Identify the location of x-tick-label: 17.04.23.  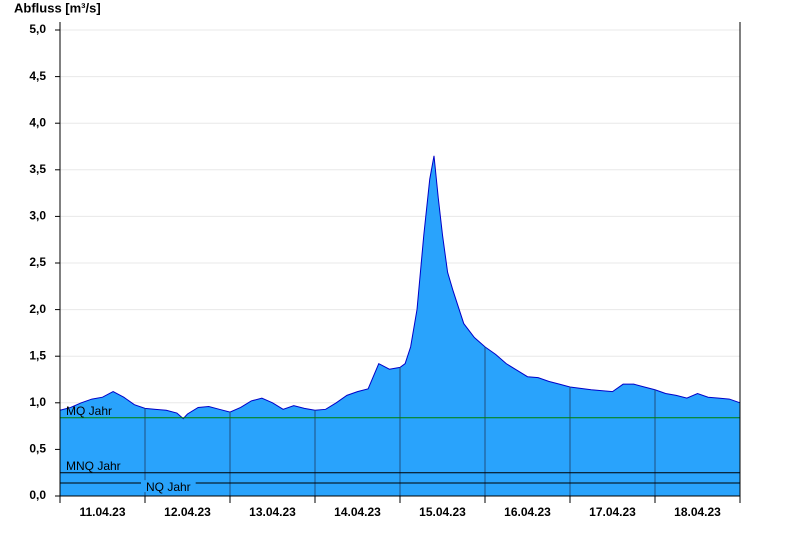
(612, 512).